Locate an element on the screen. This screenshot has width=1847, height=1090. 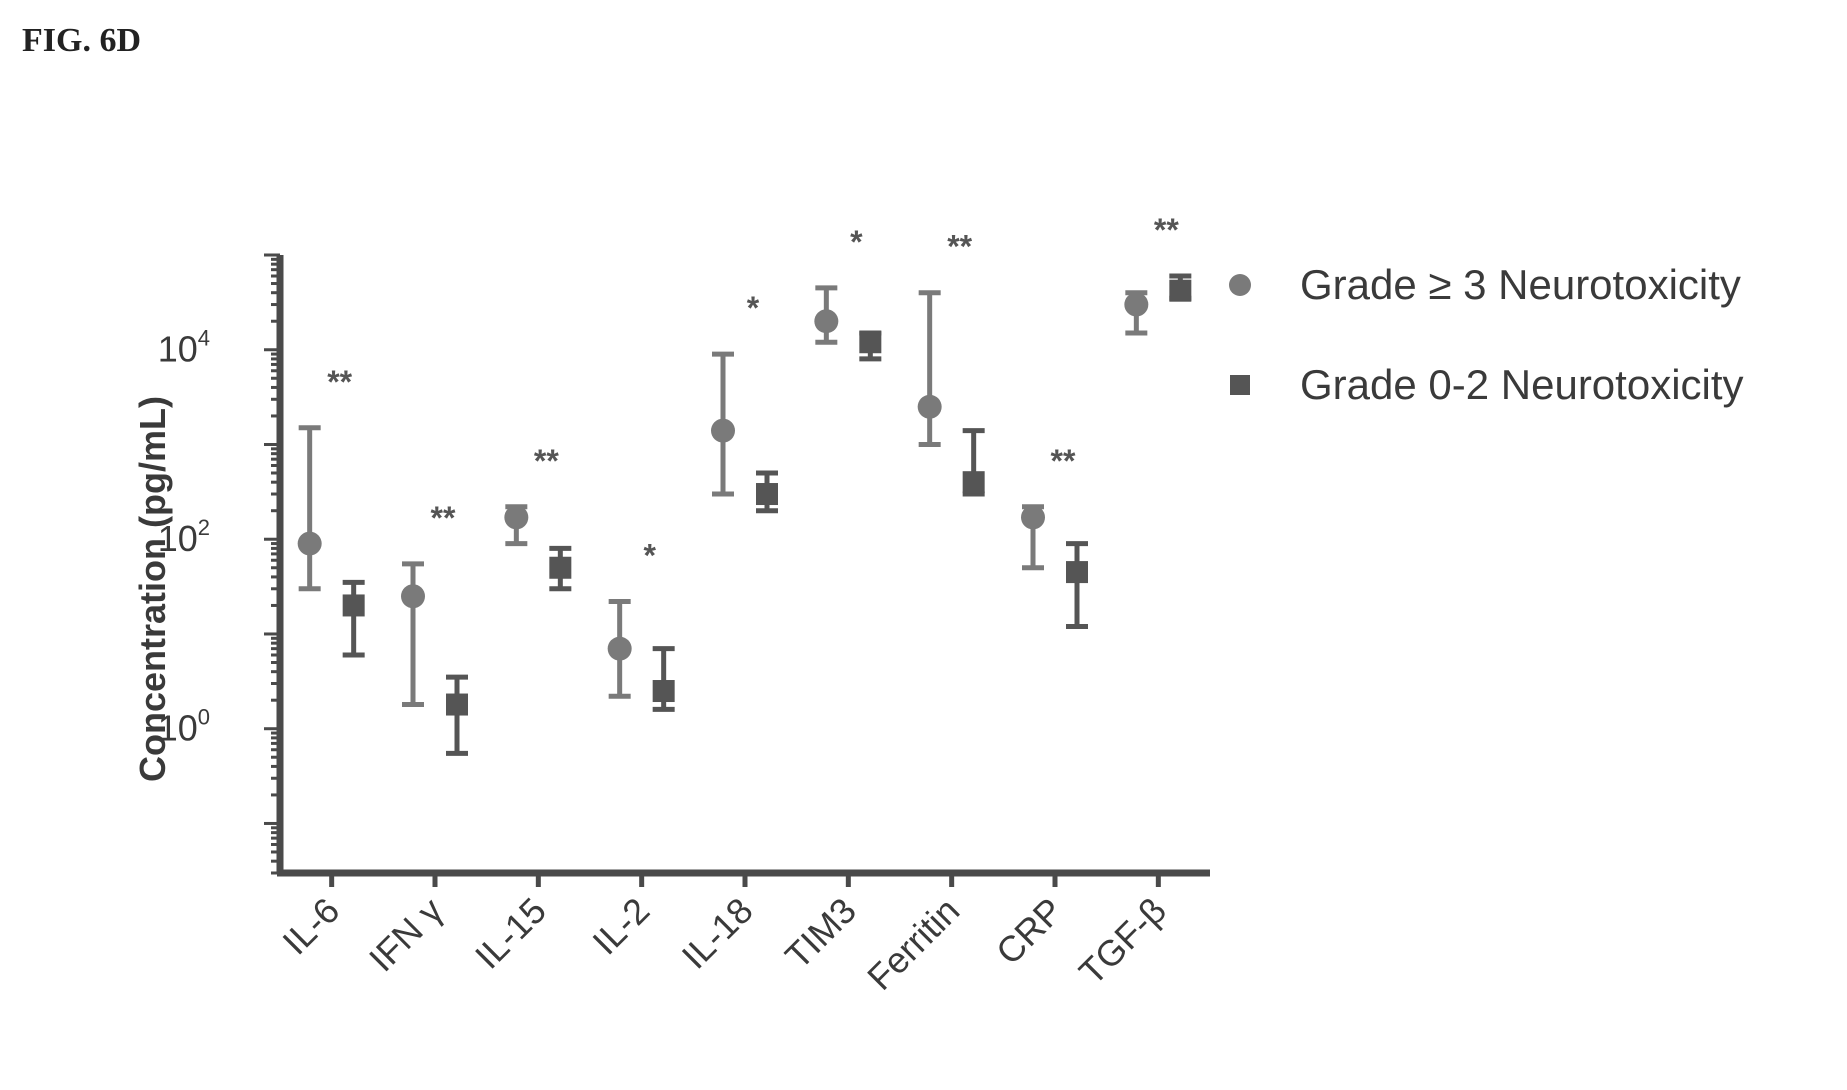
x-tick-label: IL-6 is located at coordinates (310, 926).